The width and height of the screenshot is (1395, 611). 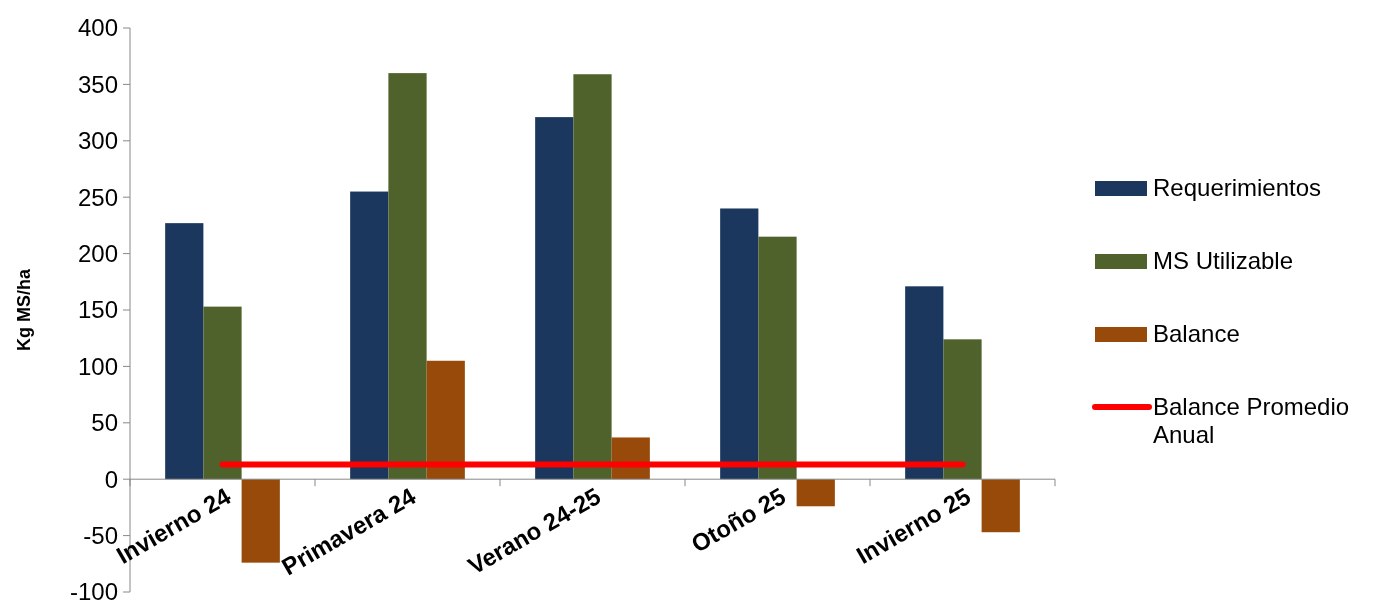 What do you see at coordinates (104, 423) in the screenshot?
I see `y-tick-label: 50` at bounding box center [104, 423].